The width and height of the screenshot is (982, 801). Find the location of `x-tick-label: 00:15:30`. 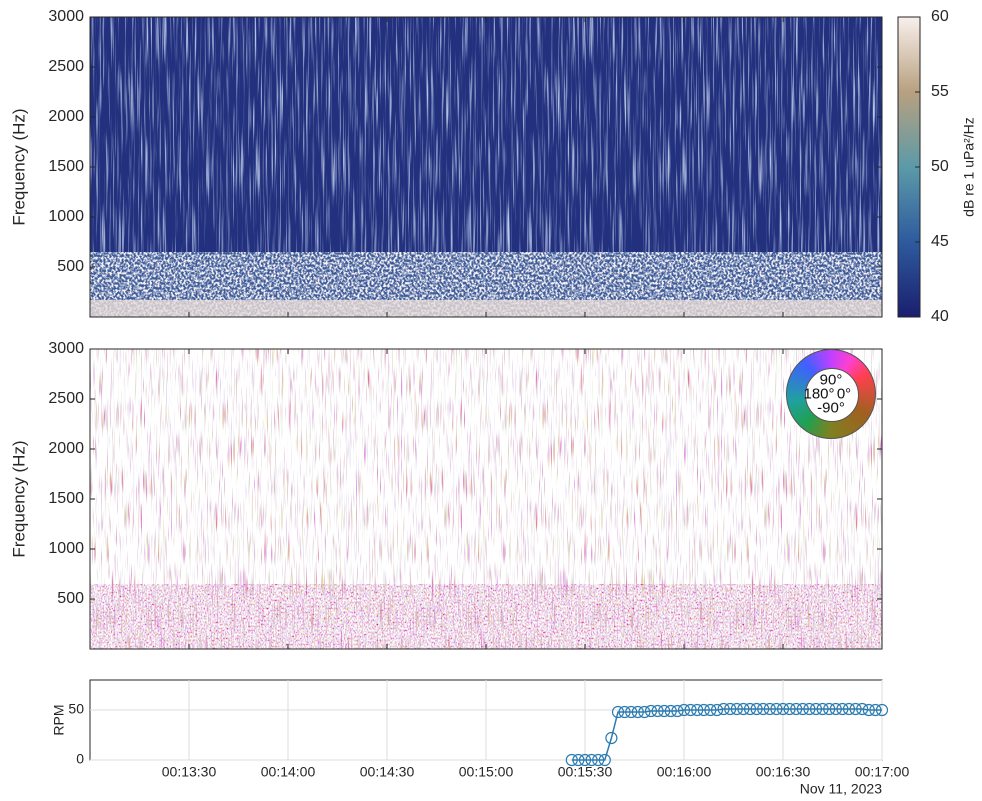

x-tick-label: 00:15:30 is located at coordinates (585, 772).